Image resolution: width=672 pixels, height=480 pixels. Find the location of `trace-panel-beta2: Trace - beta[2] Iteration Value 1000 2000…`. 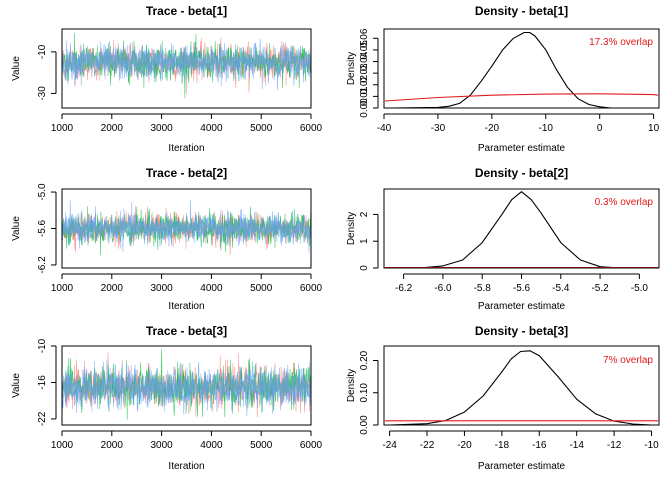

trace-panel-beta2: Trace - beta[2] Iteration Value 1000 2000… is located at coordinates (167, 239).